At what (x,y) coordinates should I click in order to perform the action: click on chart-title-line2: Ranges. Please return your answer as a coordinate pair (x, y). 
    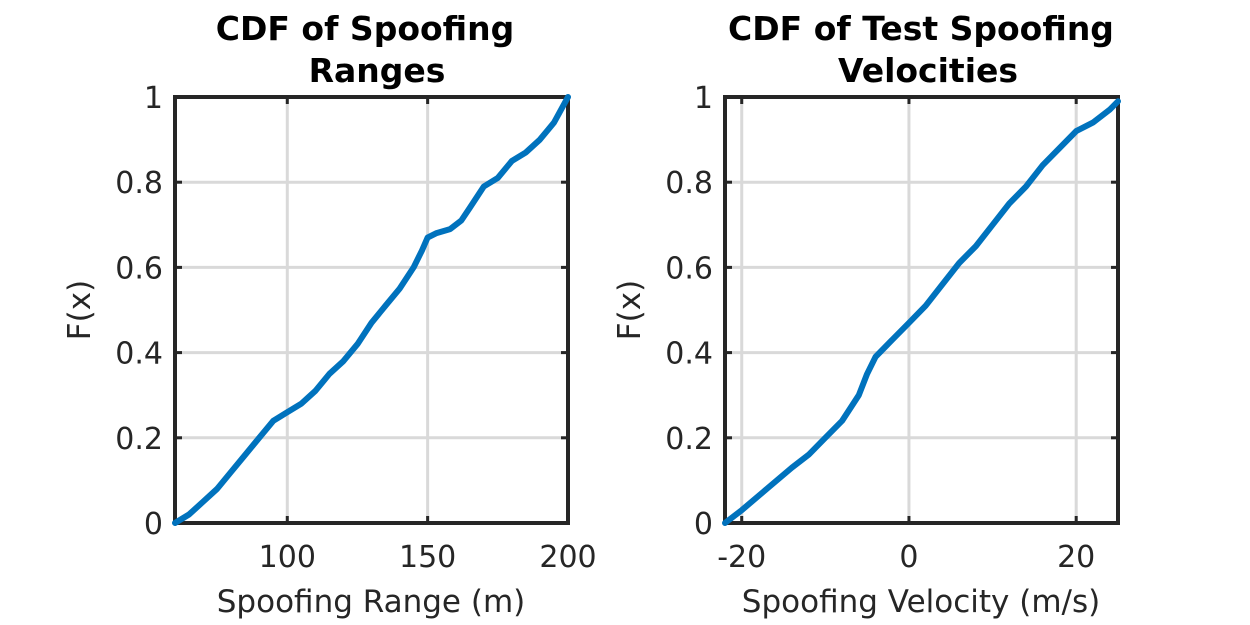
    Looking at the image, I should click on (377, 70).